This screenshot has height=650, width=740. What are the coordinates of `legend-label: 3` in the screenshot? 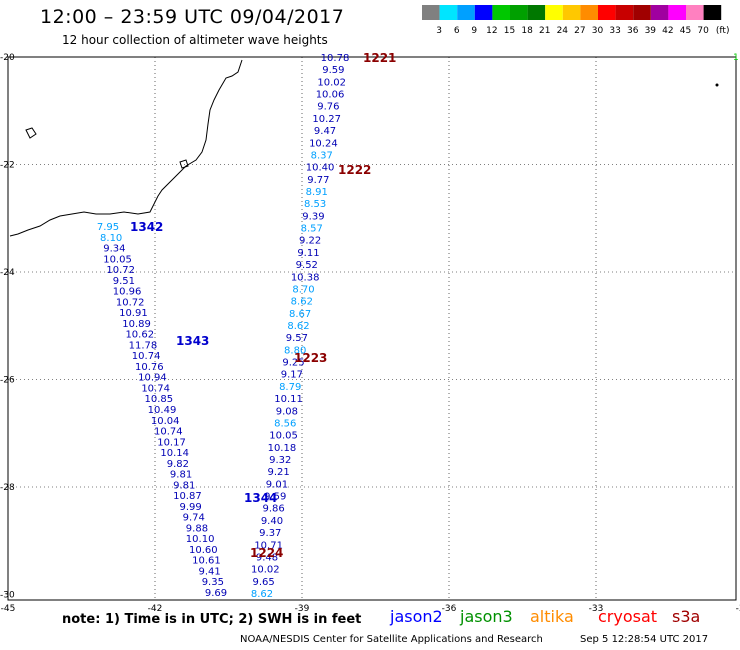 It's located at (439, 31).